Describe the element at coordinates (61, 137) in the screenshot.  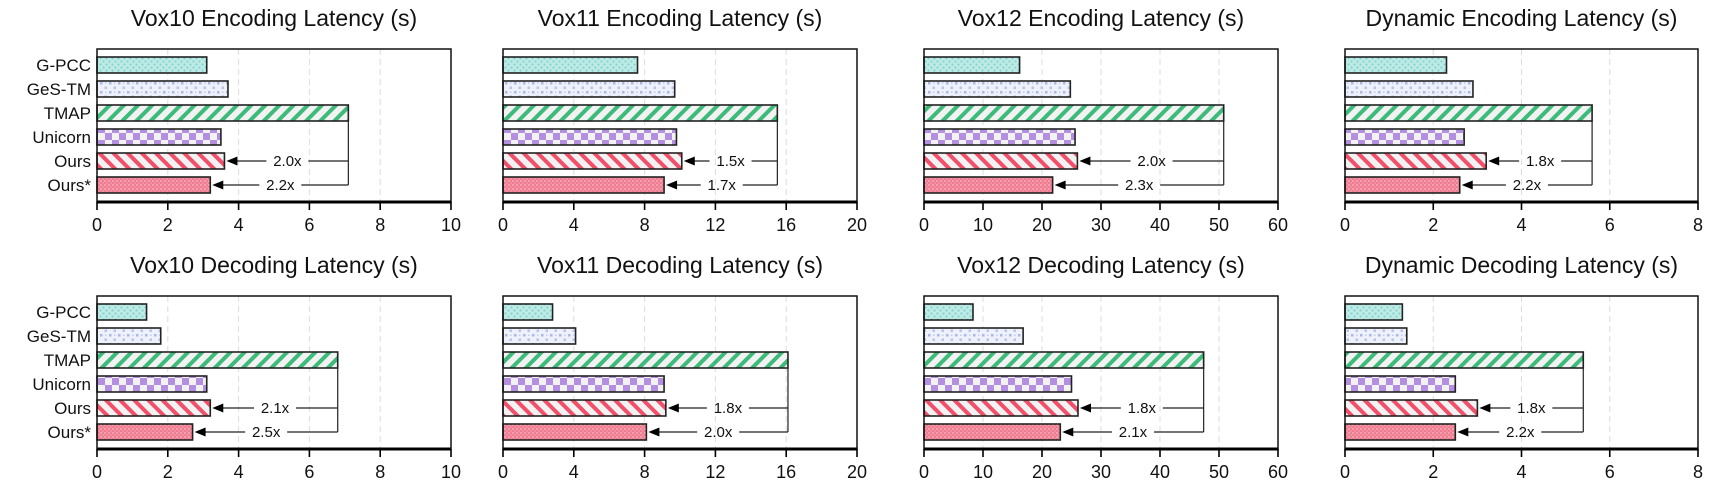
I see `category-label: Unicorn` at that location.